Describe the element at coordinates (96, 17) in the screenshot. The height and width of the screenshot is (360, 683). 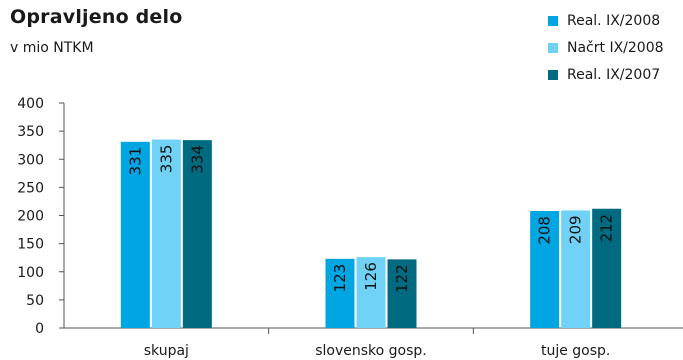
I see `chart-title: Opravljeno delo` at that location.